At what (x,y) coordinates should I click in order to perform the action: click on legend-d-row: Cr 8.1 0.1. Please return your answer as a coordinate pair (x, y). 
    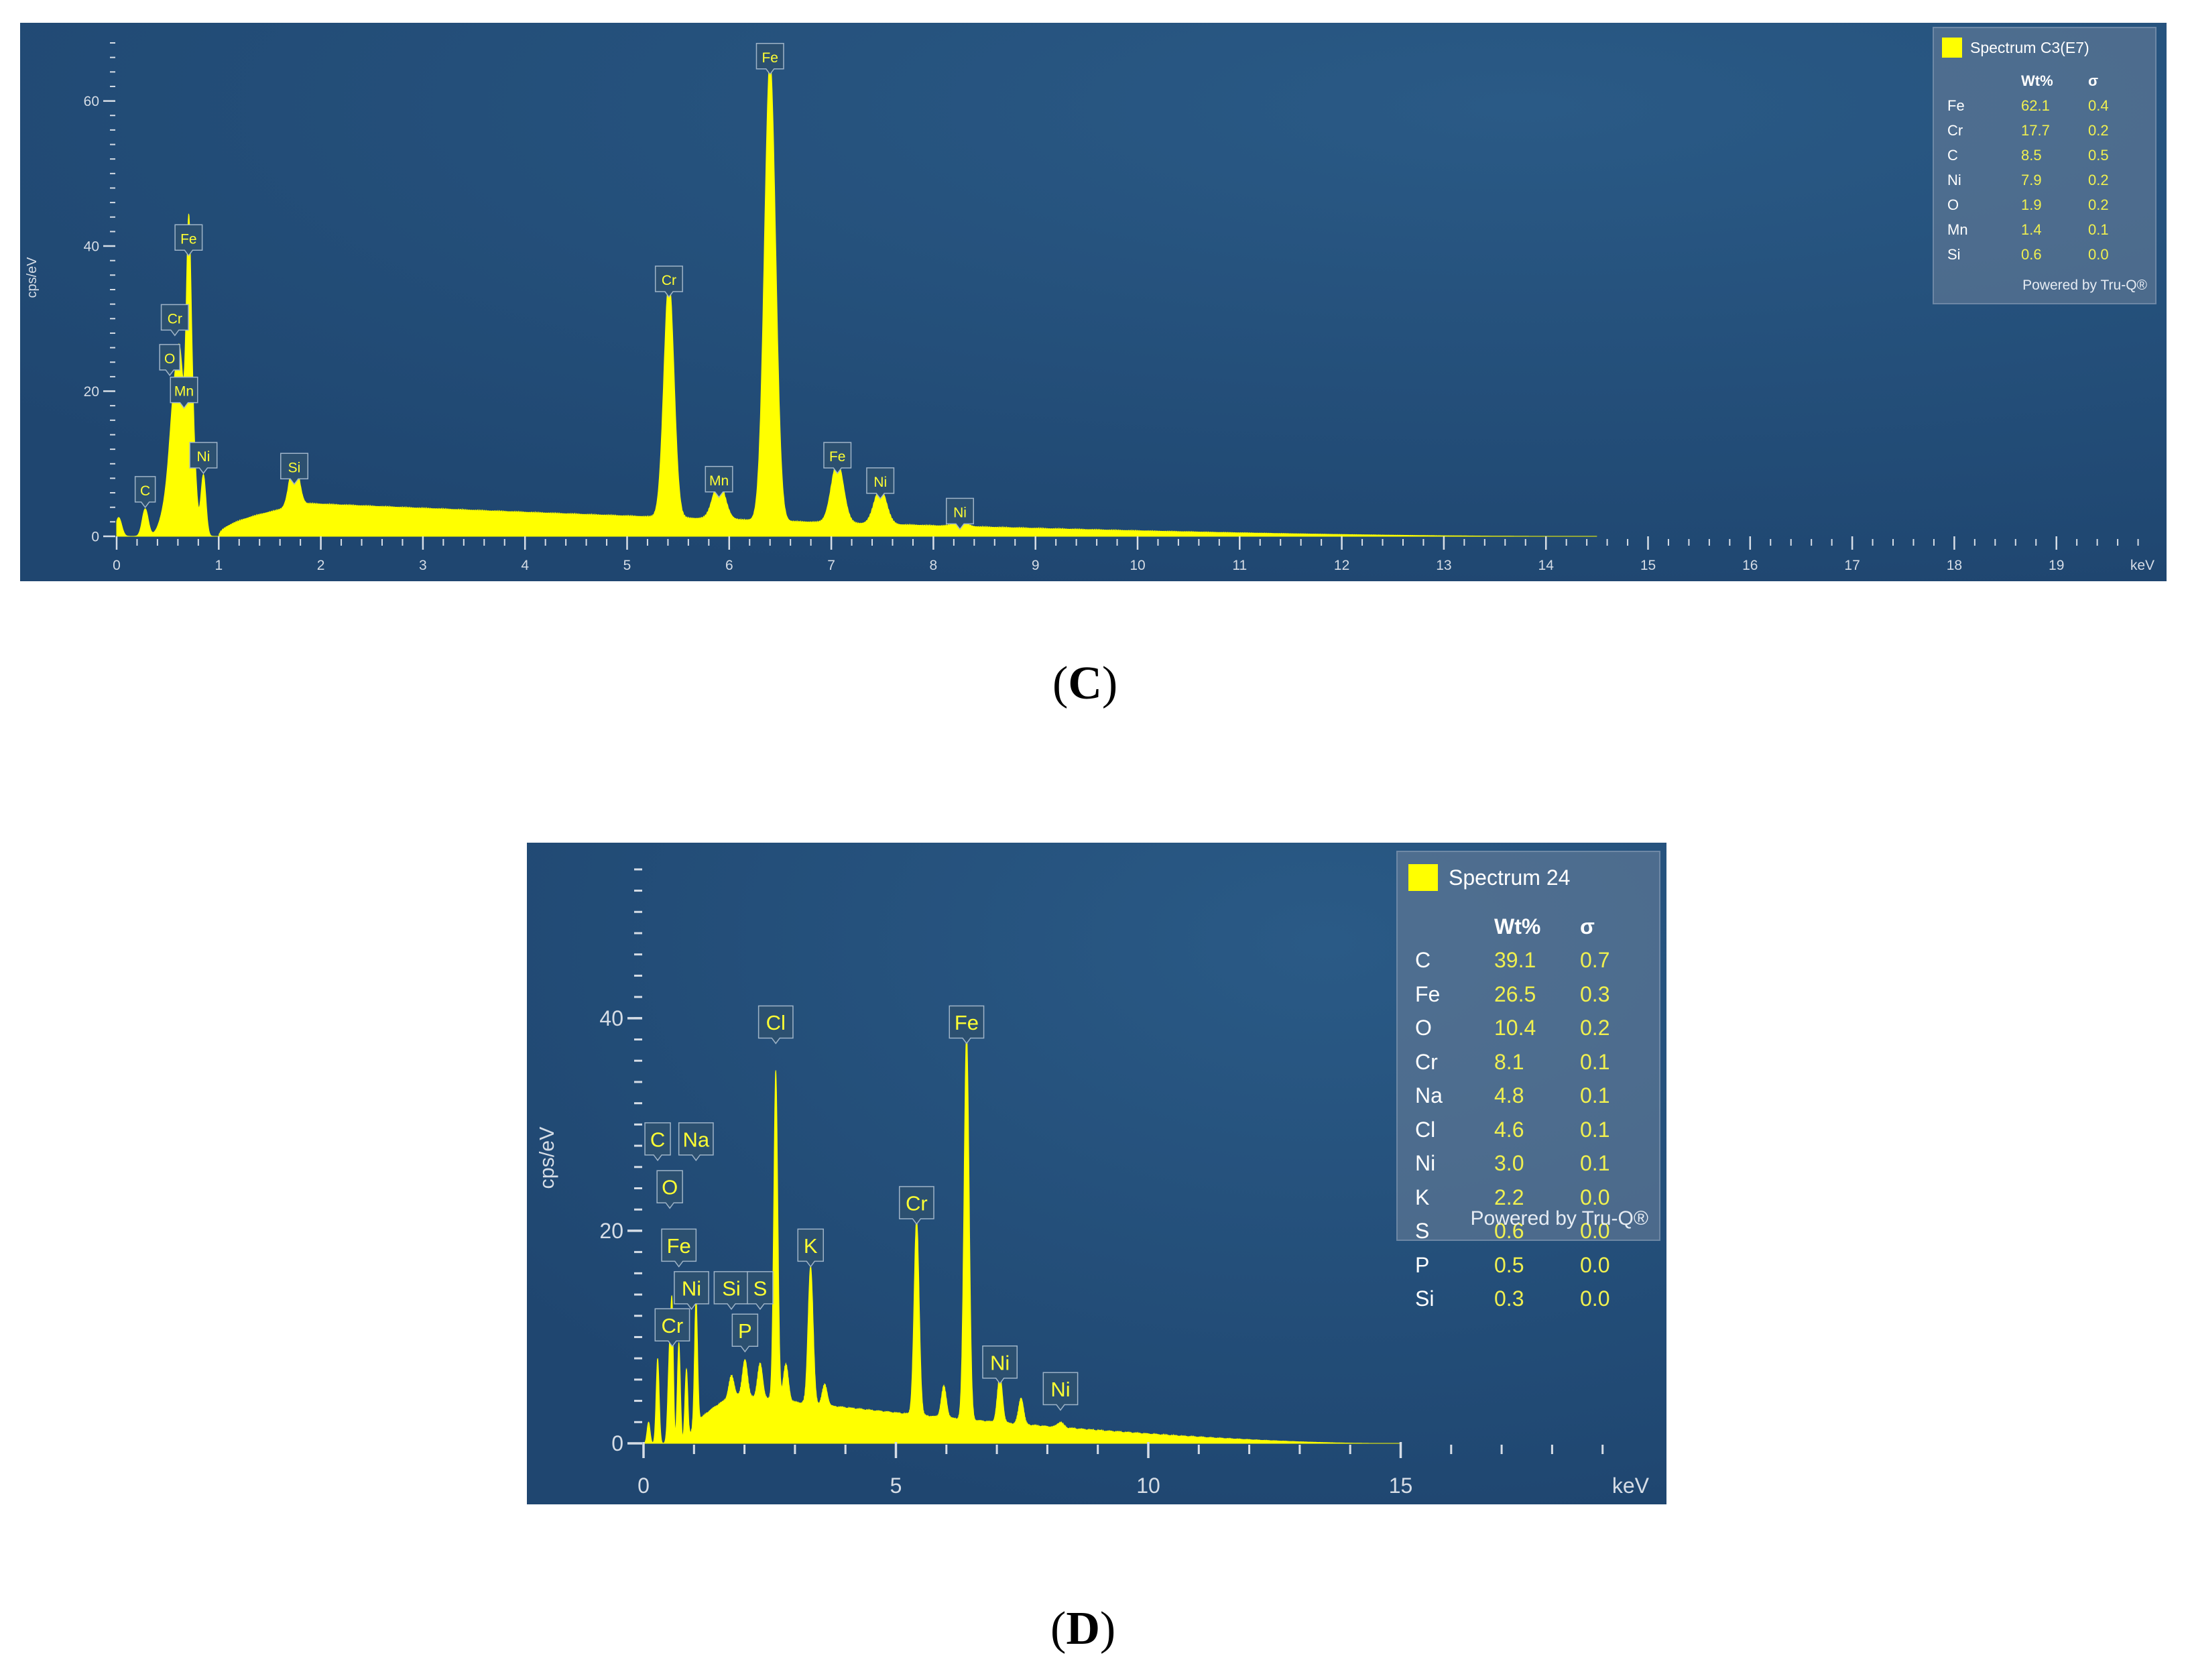
    Looking at the image, I should click on (1512, 1062).